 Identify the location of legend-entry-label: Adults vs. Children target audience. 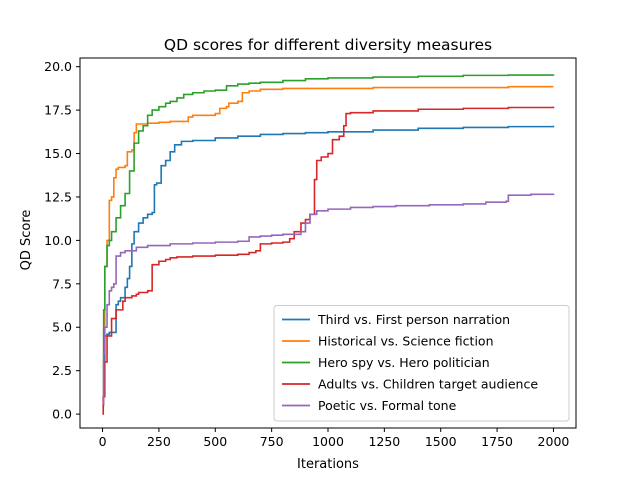
(428, 384).